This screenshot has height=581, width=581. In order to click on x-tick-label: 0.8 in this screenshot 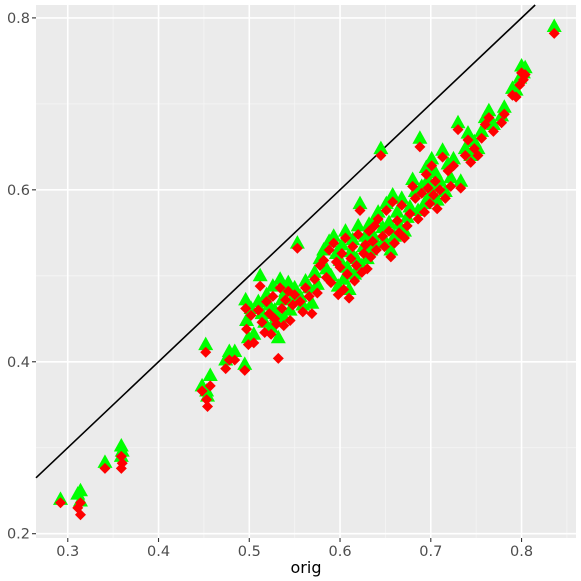, I will do `click(521, 552)`.